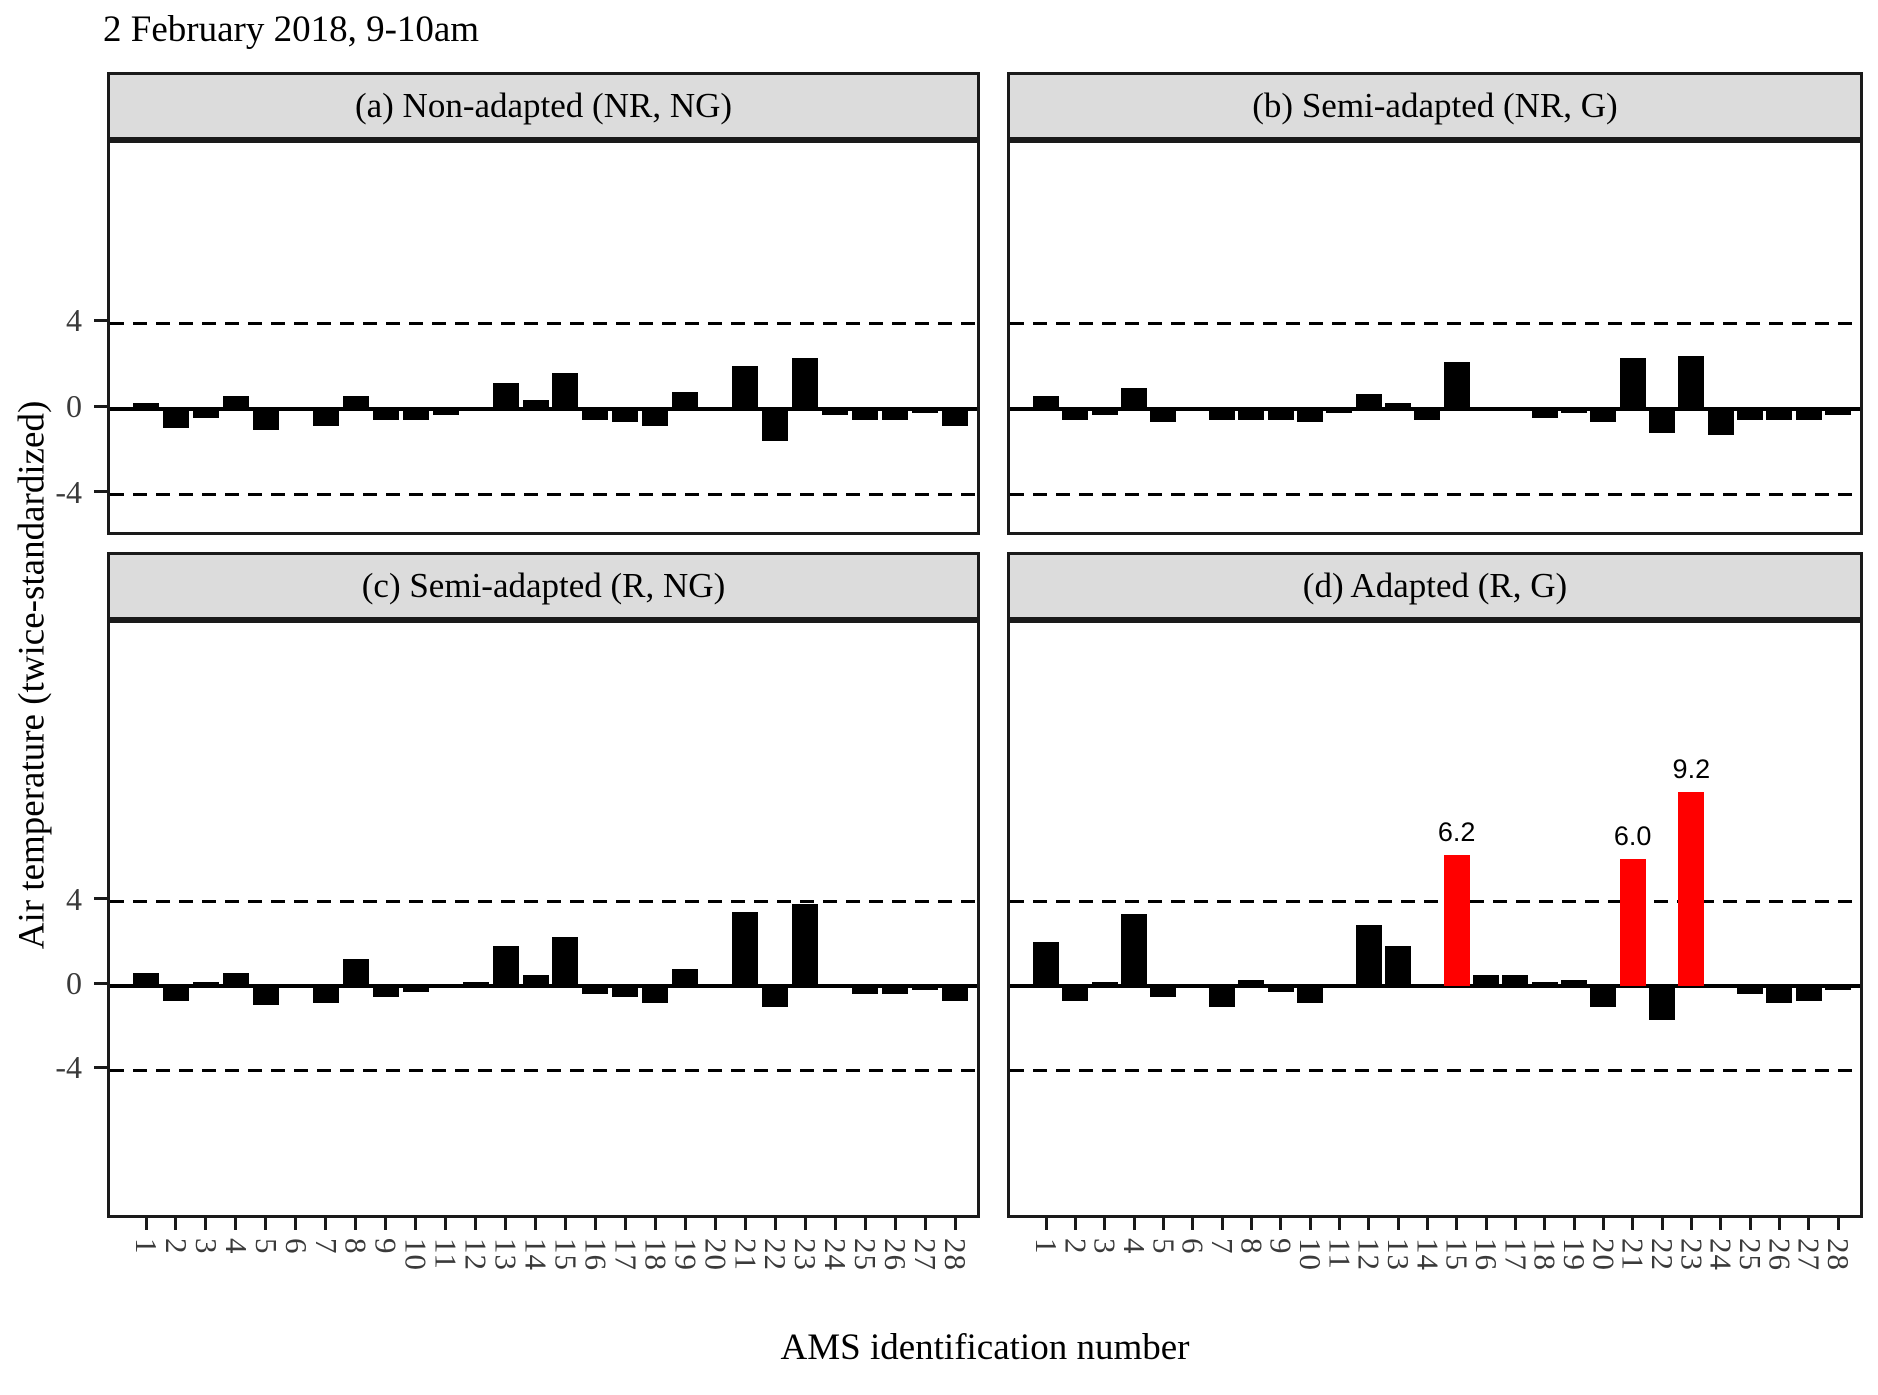  Describe the element at coordinates (1134, 1246) in the screenshot. I see `x-axis-label-4: 4` at that location.